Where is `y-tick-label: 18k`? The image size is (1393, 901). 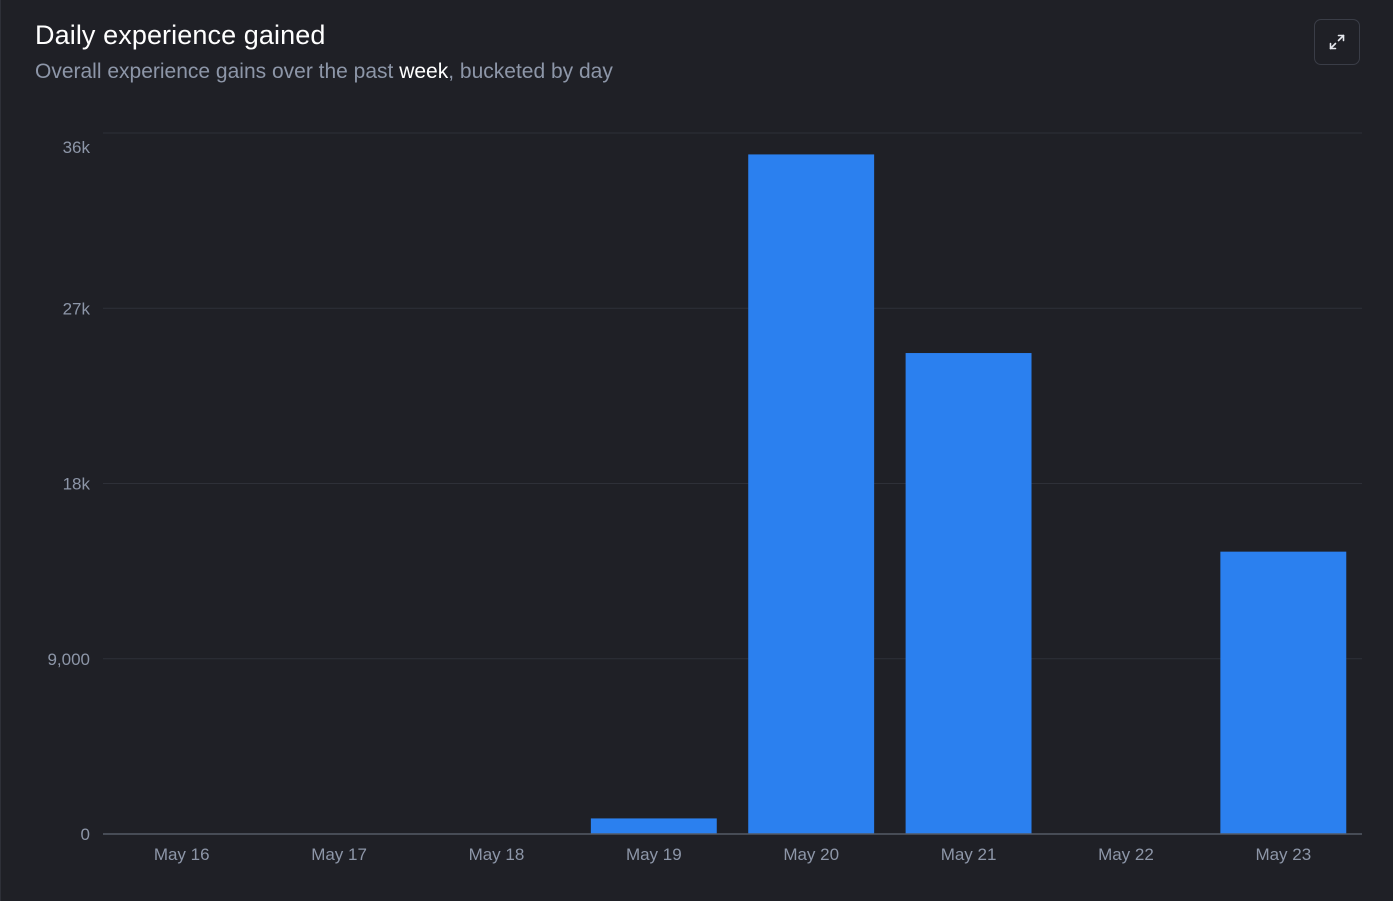 y-tick-label: 18k is located at coordinates (77, 484).